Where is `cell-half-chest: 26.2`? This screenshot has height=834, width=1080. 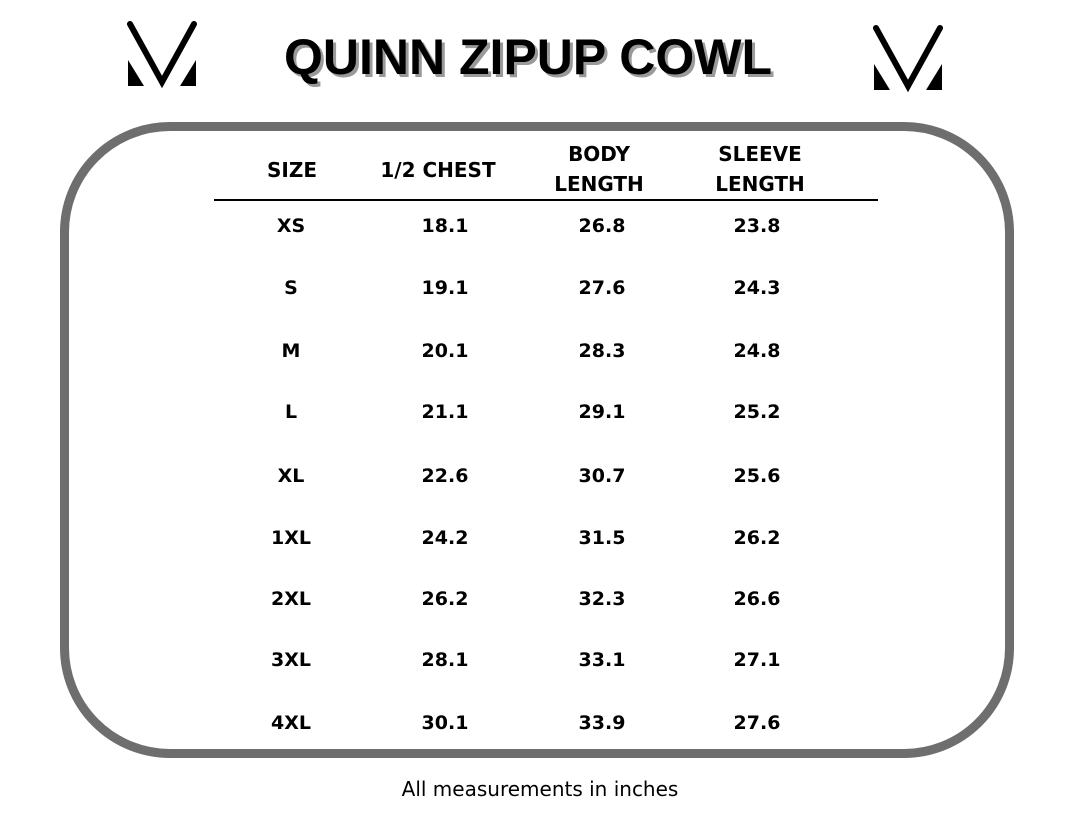 cell-half-chest: 26.2 is located at coordinates (445, 599).